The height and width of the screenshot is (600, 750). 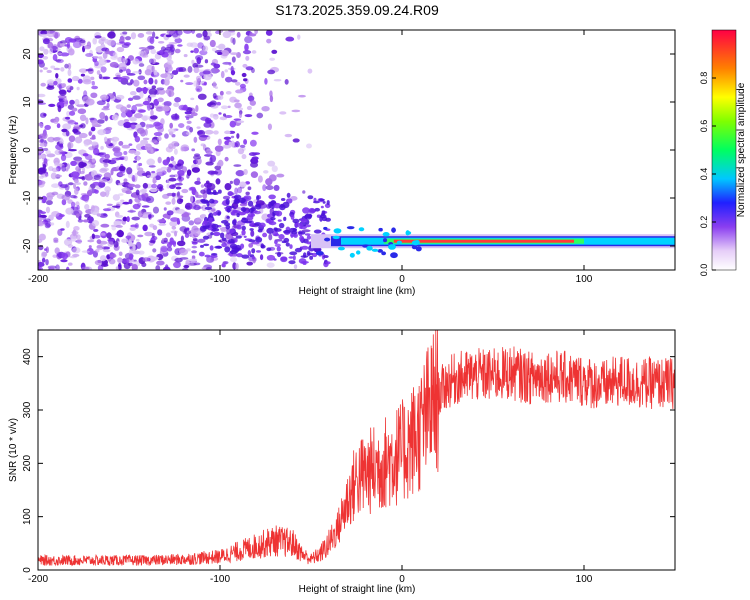 What do you see at coordinates (27, 102) in the screenshot?
I see `spectrogram-y-tick-label: 10` at bounding box center [27, 102].